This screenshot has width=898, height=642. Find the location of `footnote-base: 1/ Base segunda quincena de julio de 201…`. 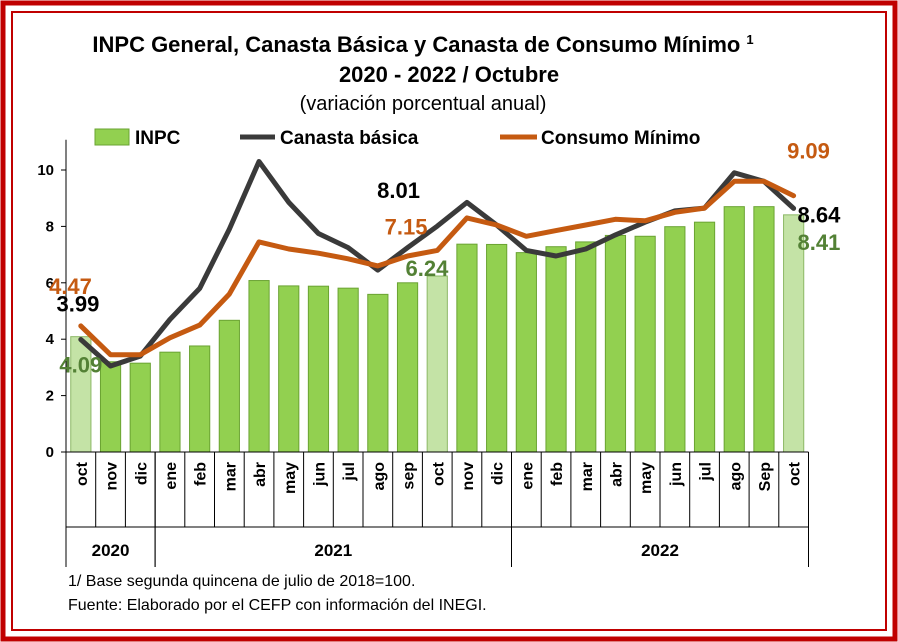

footnote-base: 1/ Base segunda quincena de julio de 201… is located at coordinates (241, 581).